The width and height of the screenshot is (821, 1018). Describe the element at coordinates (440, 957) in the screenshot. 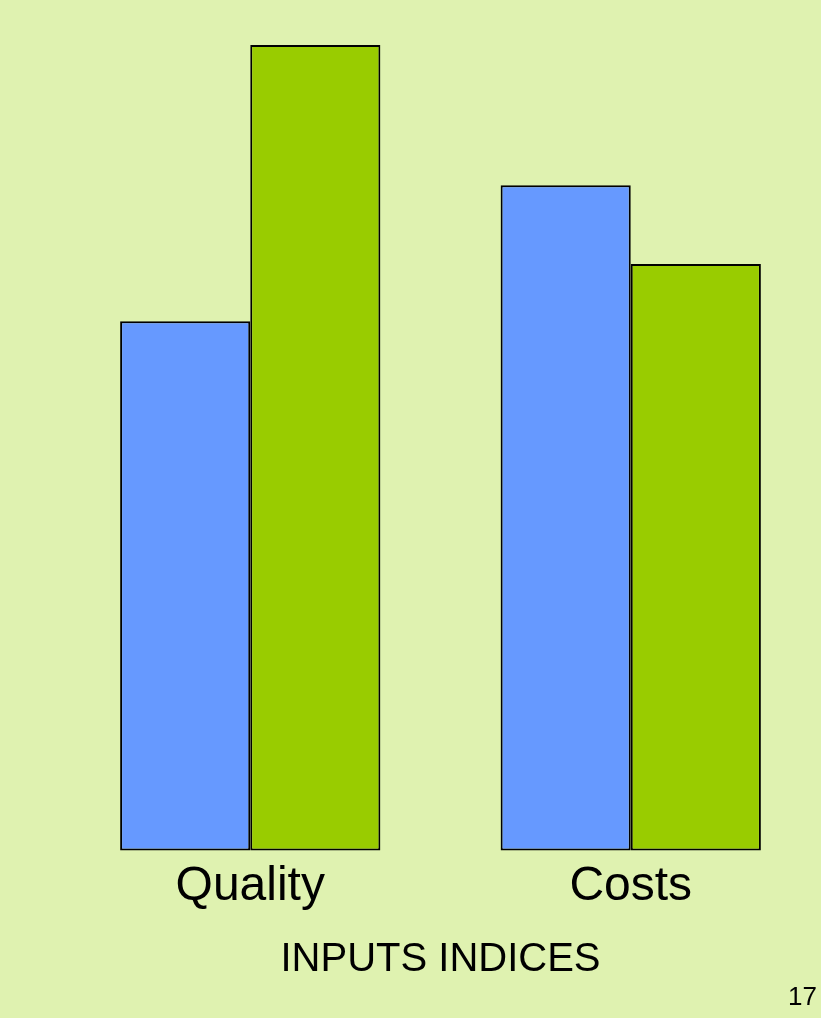

I see `x-axis-title: INPUTS INDICES` at that location.